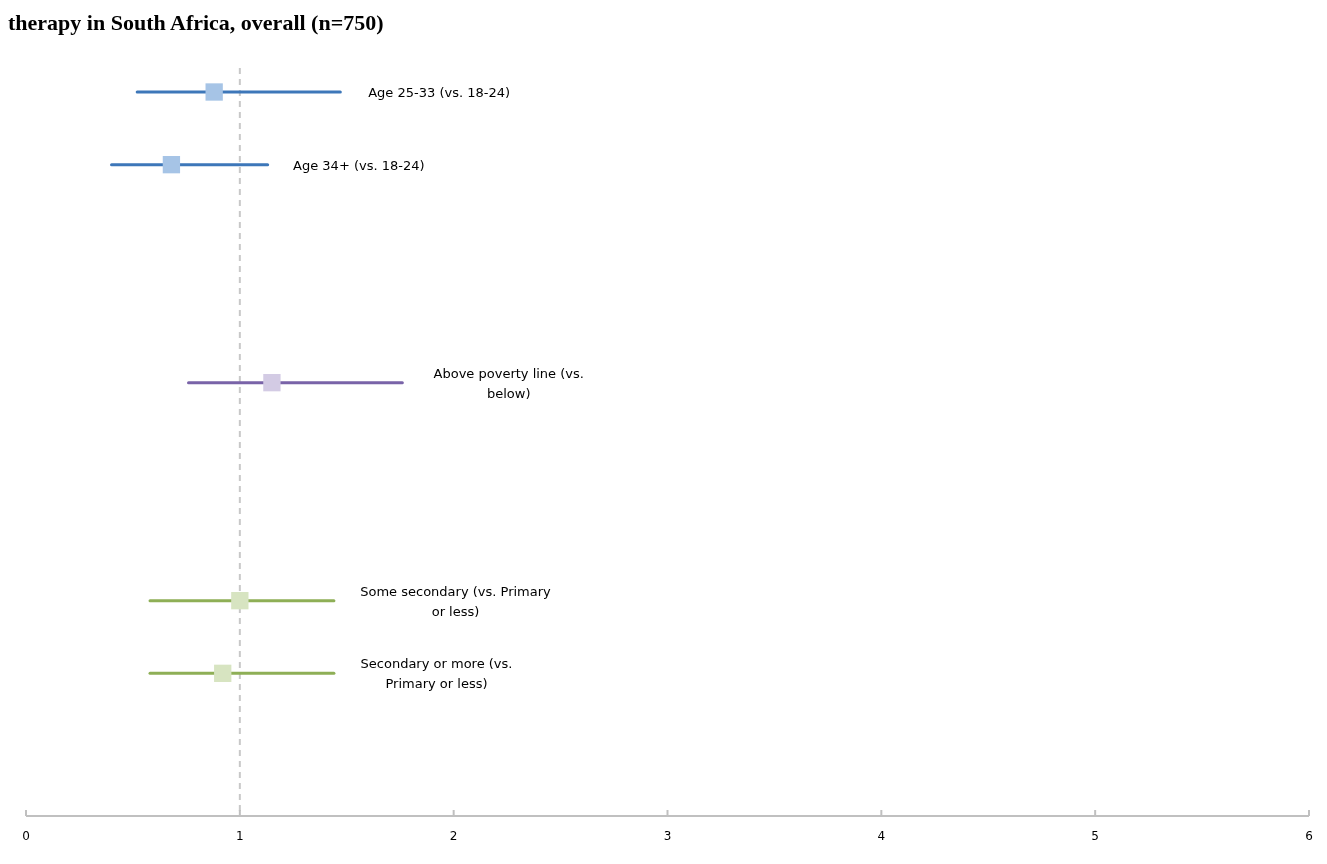 The height and width of the screenshot is (864, 1327). I want to click on y-tick-label: Some secondary (vs. Primary or less), so click(456, 601).